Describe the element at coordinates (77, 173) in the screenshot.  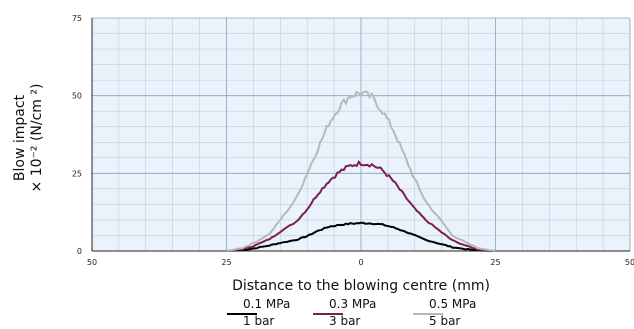
I see `y-tick-label: 25` at that location.